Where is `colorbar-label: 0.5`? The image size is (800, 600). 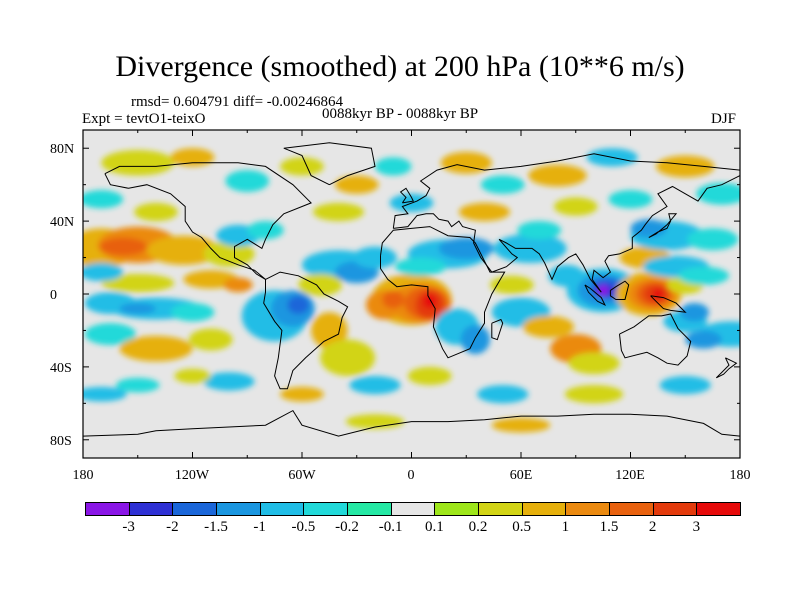 colorbar-label: 0.5 is located at coordinates (522, 527).